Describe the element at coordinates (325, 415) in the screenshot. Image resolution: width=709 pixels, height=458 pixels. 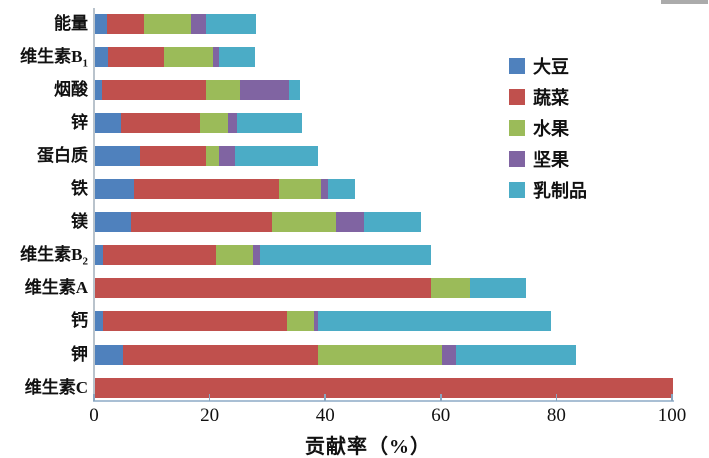
I see `x-tick-label: 40` at that location.